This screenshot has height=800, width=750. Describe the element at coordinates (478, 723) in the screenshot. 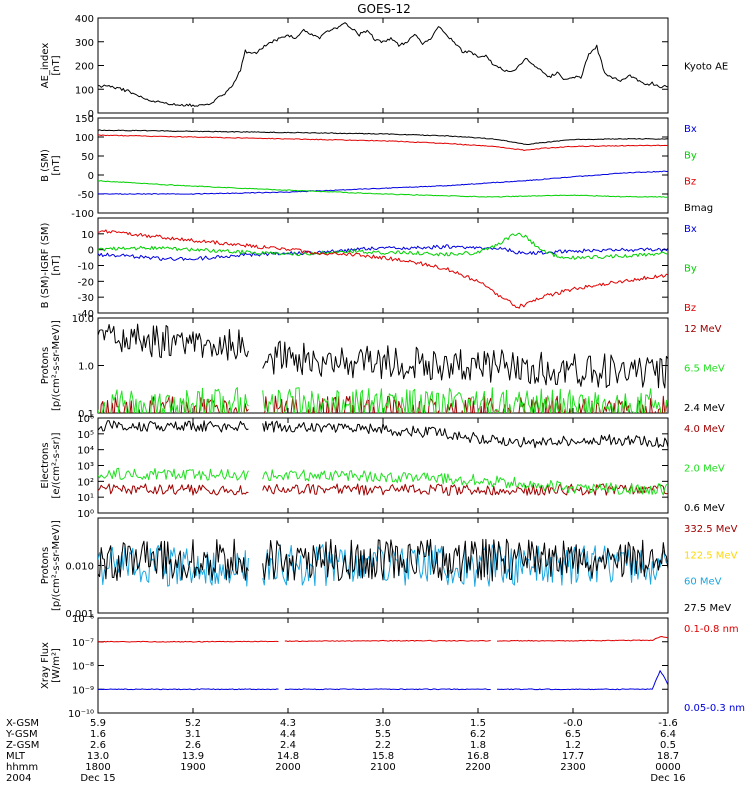

I see `x-axis-tick-label: 1.5` at that location.